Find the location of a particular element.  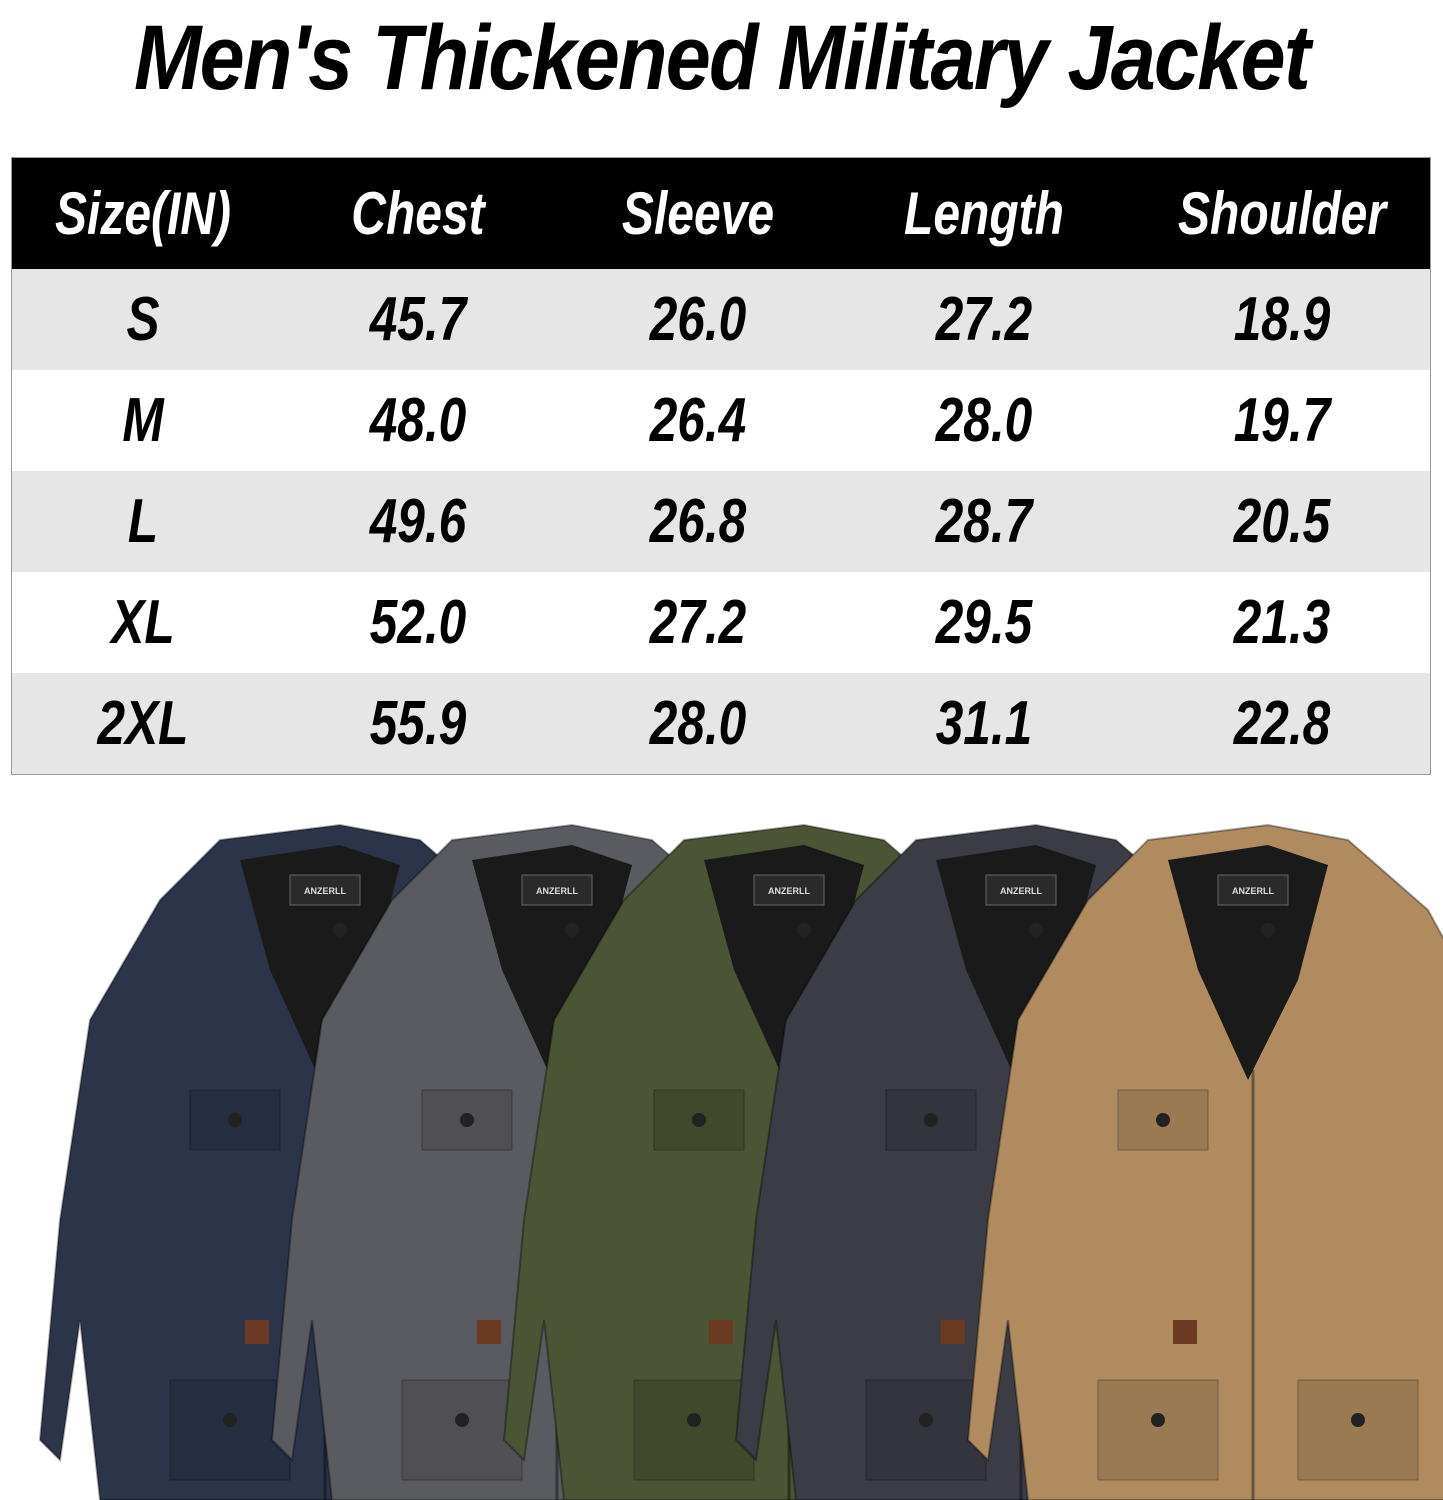

table-row: M 48.0 26.4 28.0 19.7 is located at coordinates (721, 420).